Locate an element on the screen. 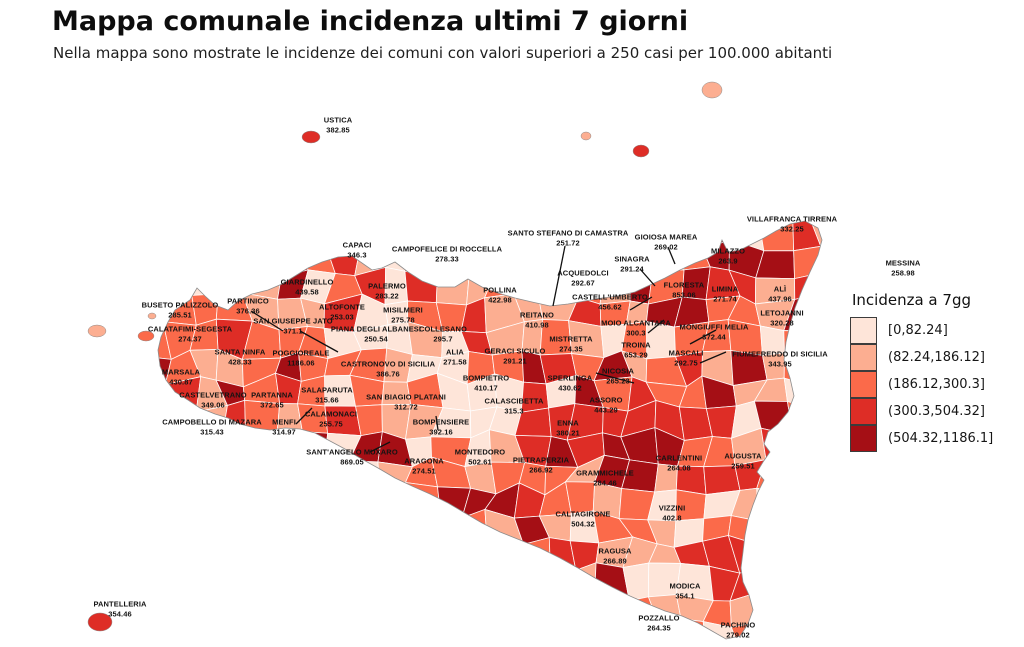 Image resolution: width=1024 pixels, height=647 pixels. legend-title: Incidenza a 7gg is located at coordinates (911, 300).